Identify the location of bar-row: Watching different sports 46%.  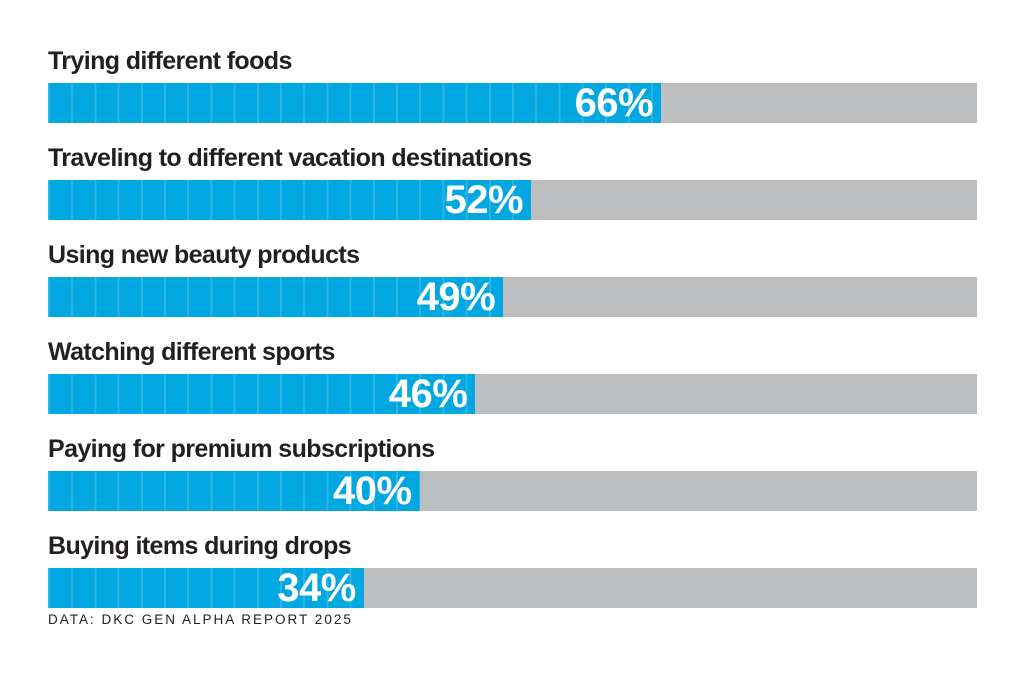
(512, 375).